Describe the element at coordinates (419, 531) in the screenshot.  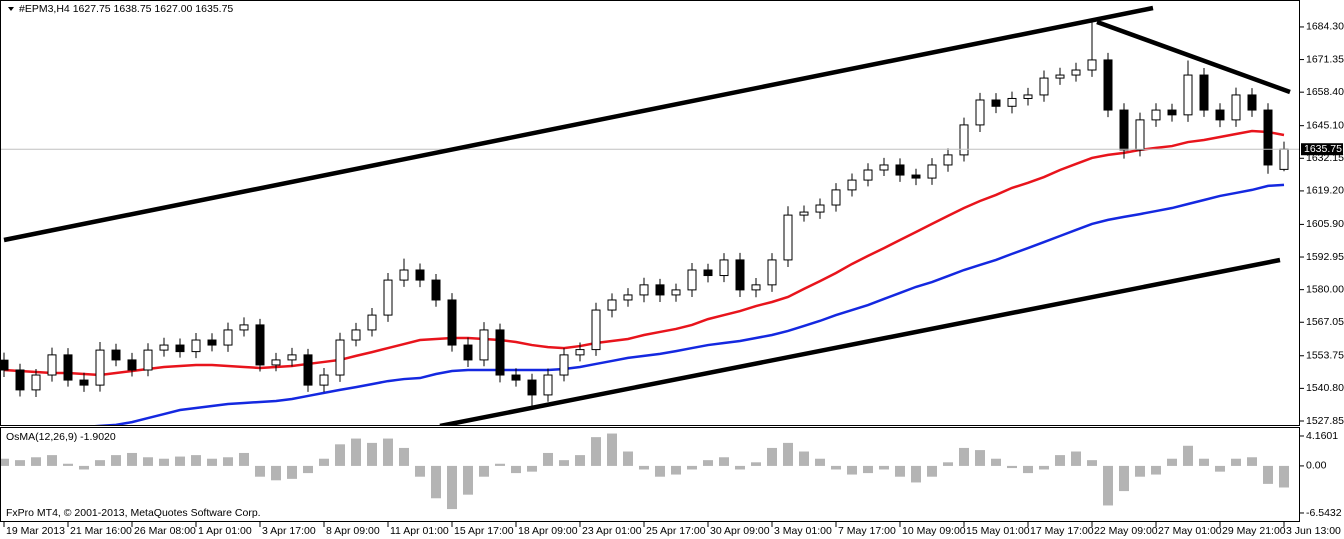
I see `x-tick-label: 11 Apr 01:00` at that location.